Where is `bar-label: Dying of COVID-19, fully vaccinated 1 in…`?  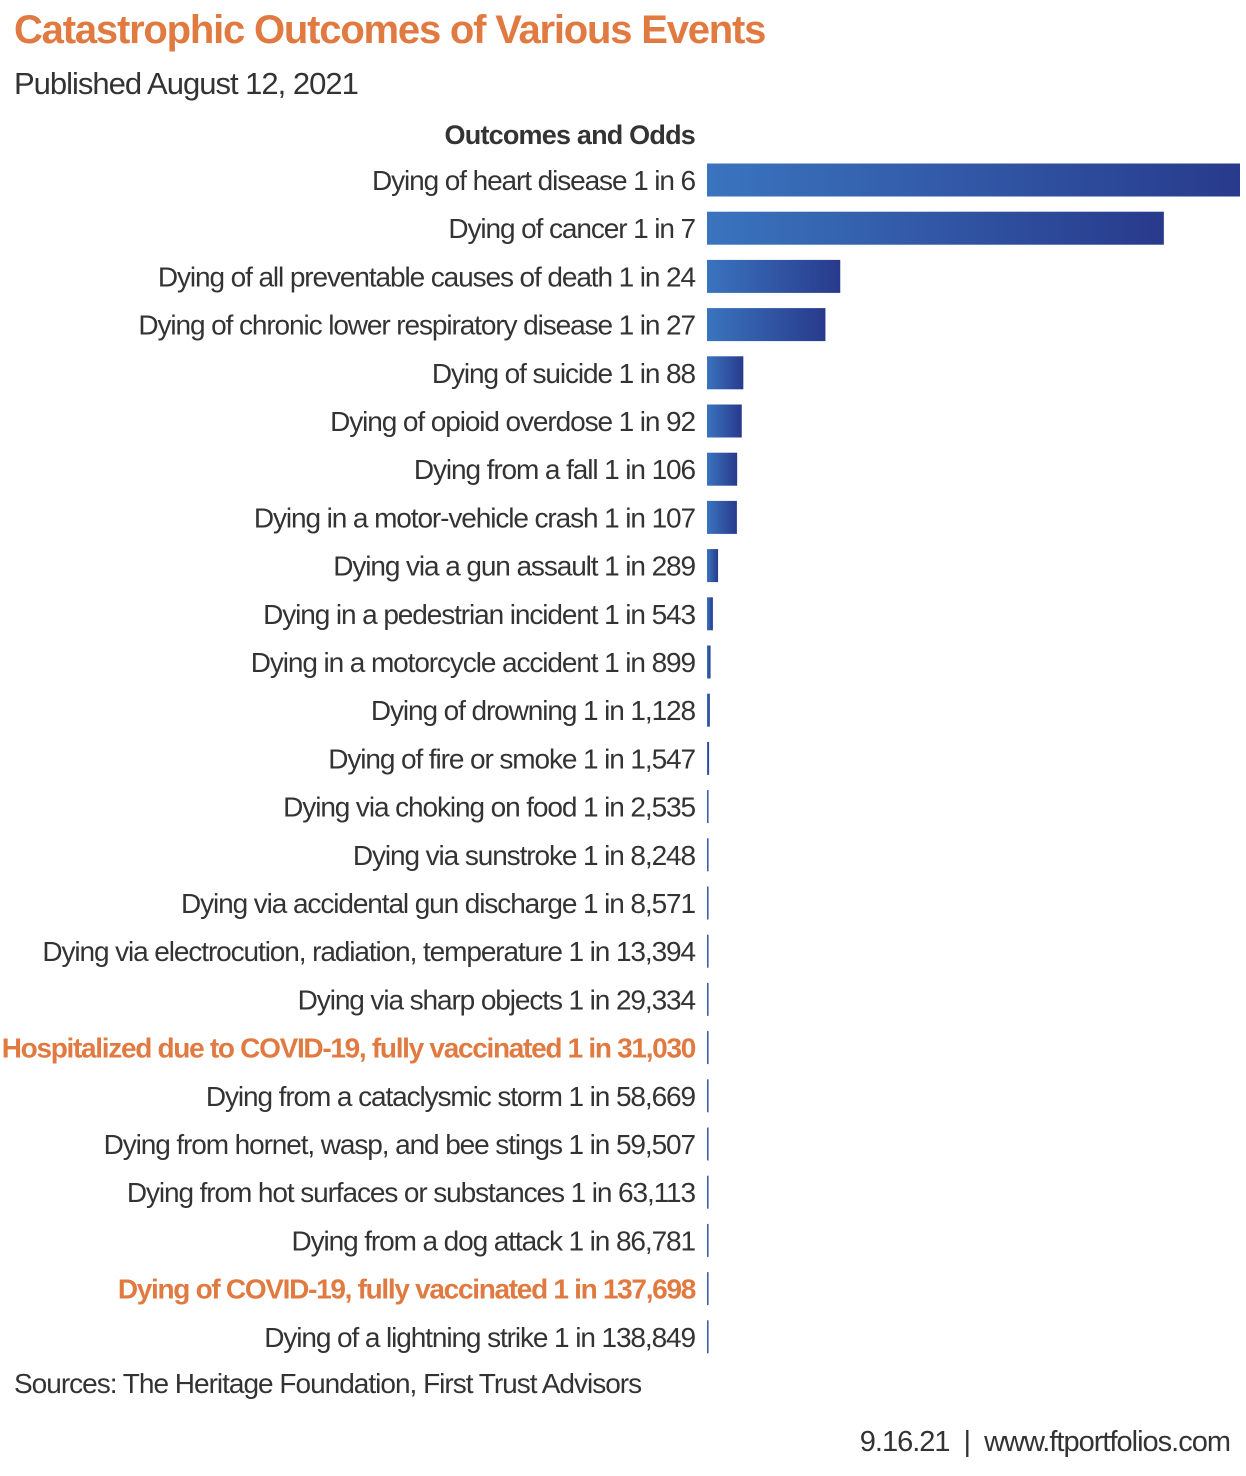
bar-label: Dying of COVID-19, fully vaccinated 1 in… is located at coordinates (407, 1289).